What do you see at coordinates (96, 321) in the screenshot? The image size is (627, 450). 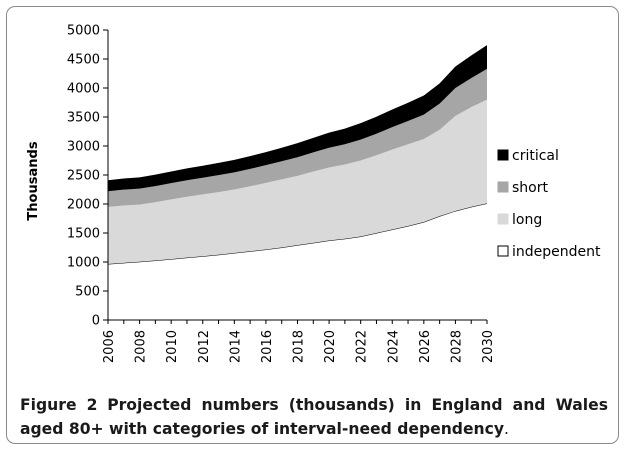 I see `y-tick-label: 0` at bounding box center [96, 321].